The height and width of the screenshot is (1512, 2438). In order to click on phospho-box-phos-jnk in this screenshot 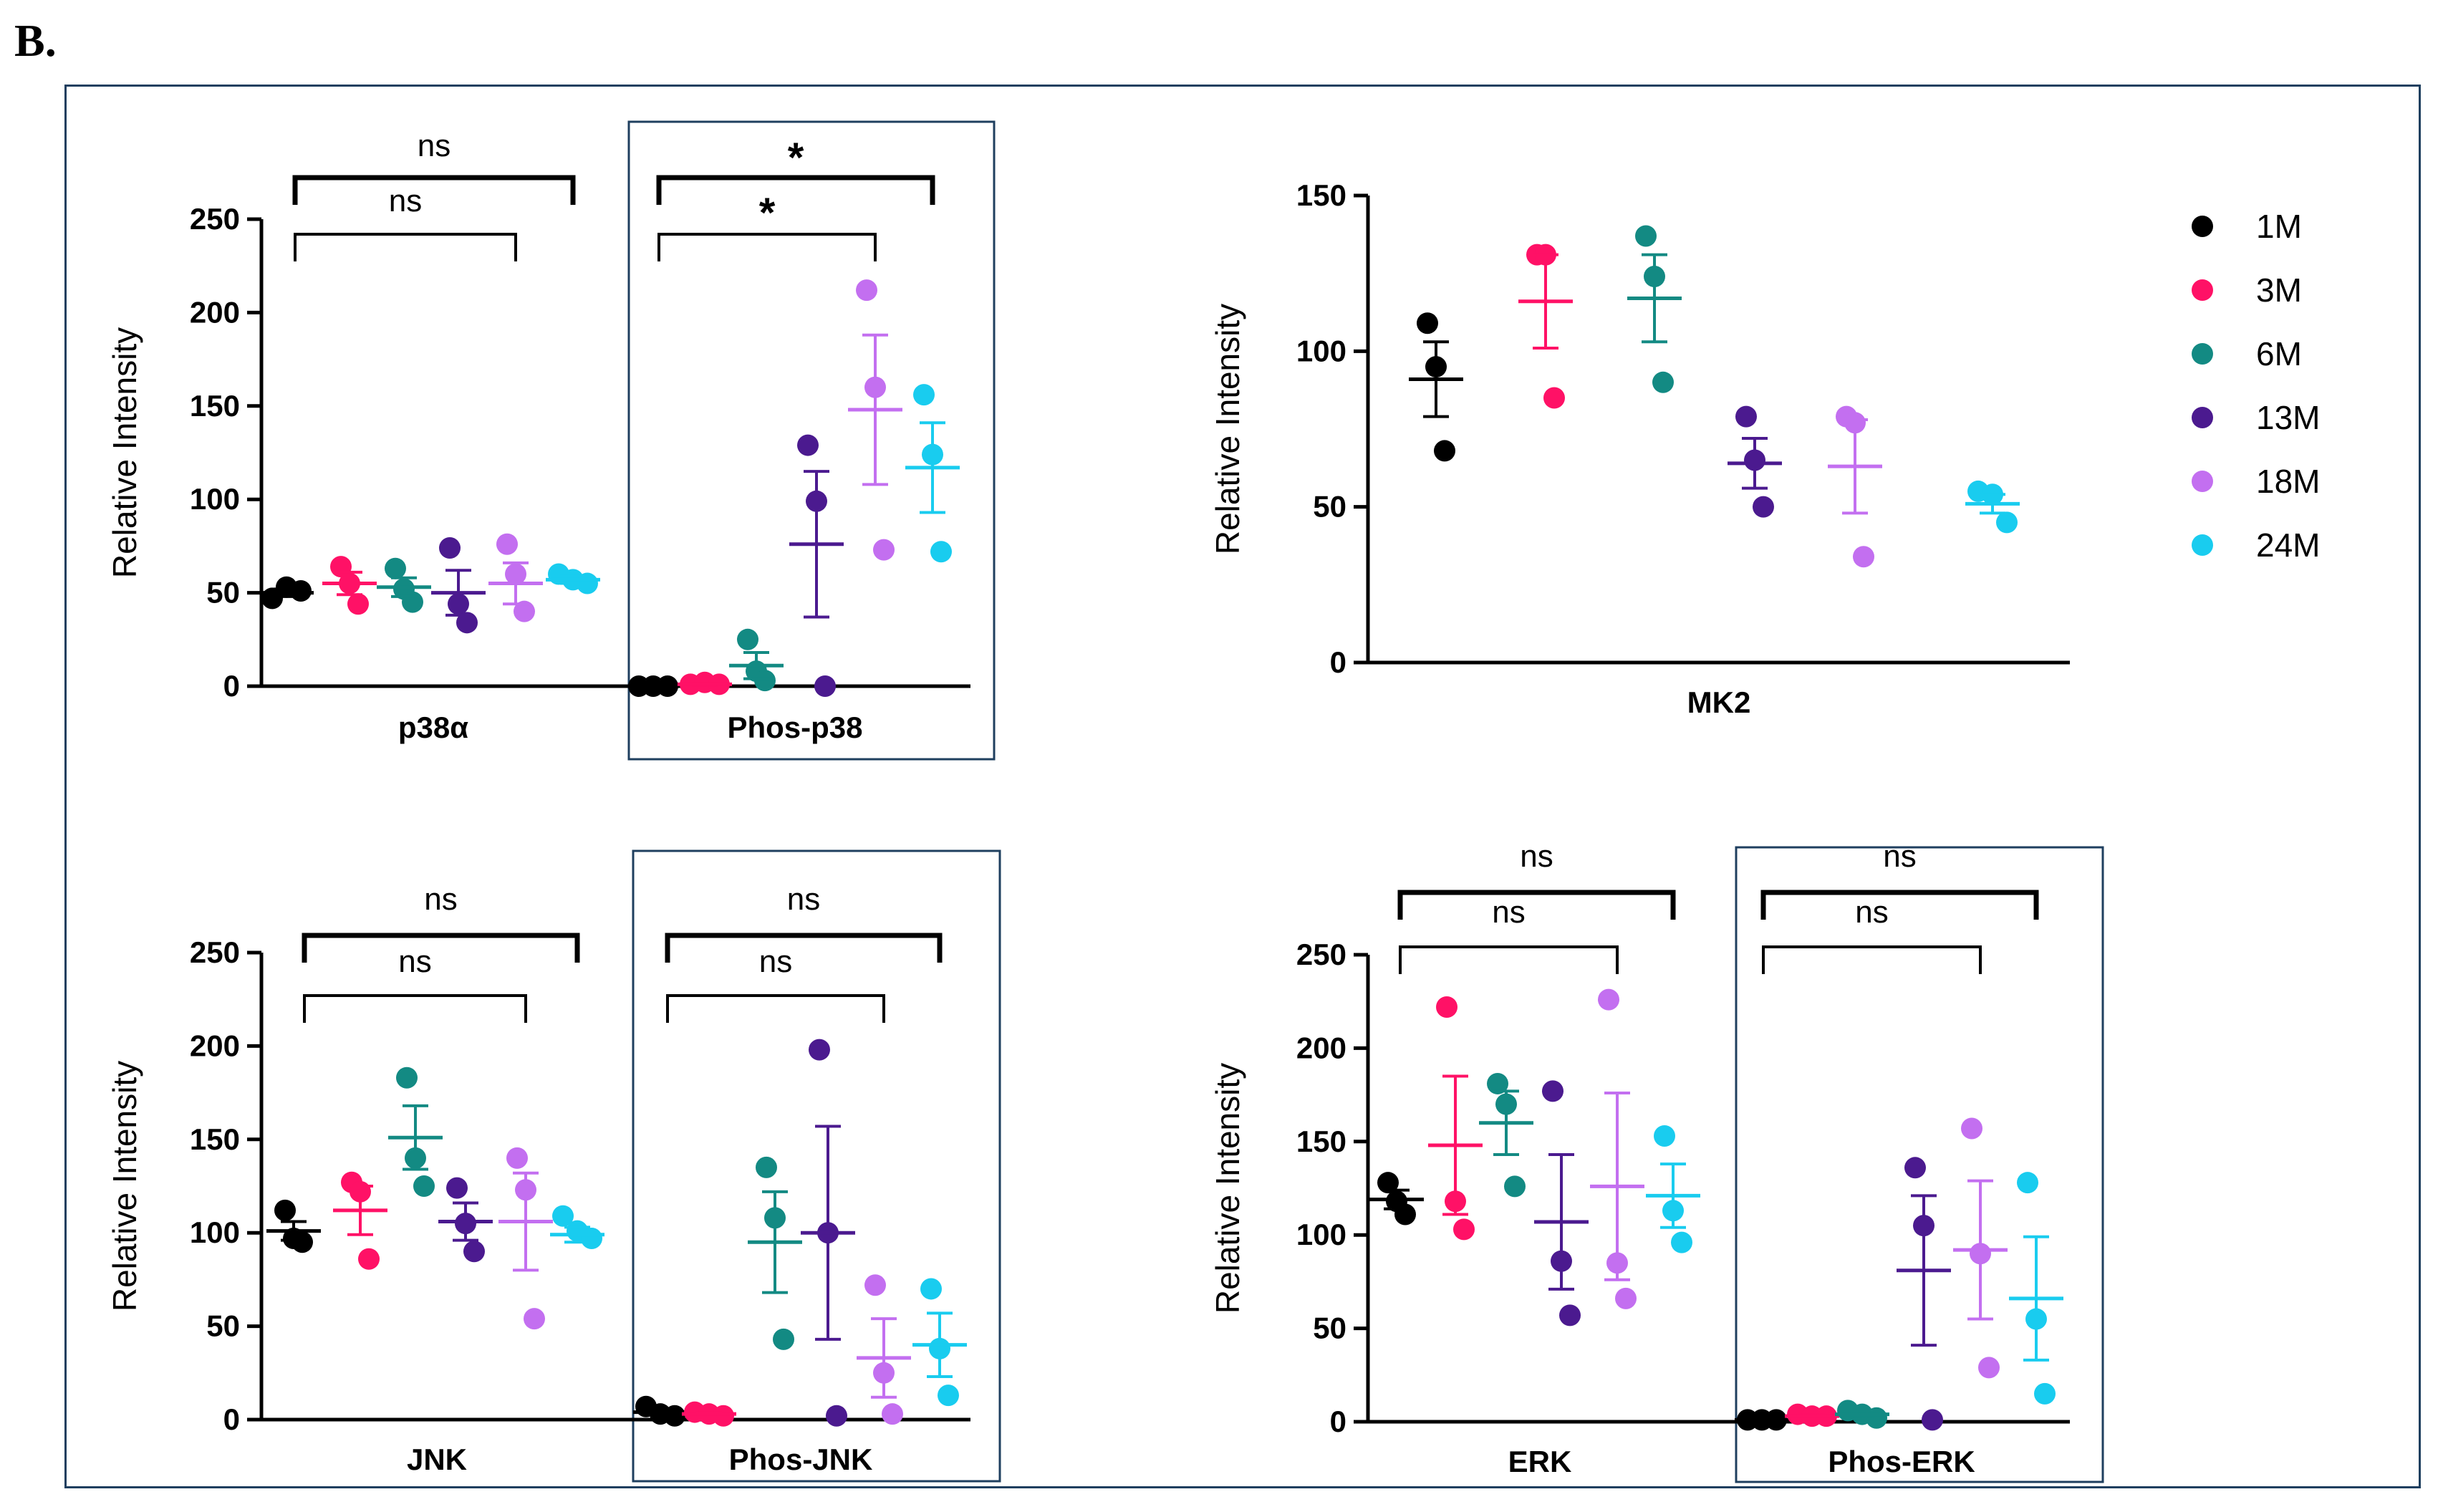, I will do `click(816, 1166)`.